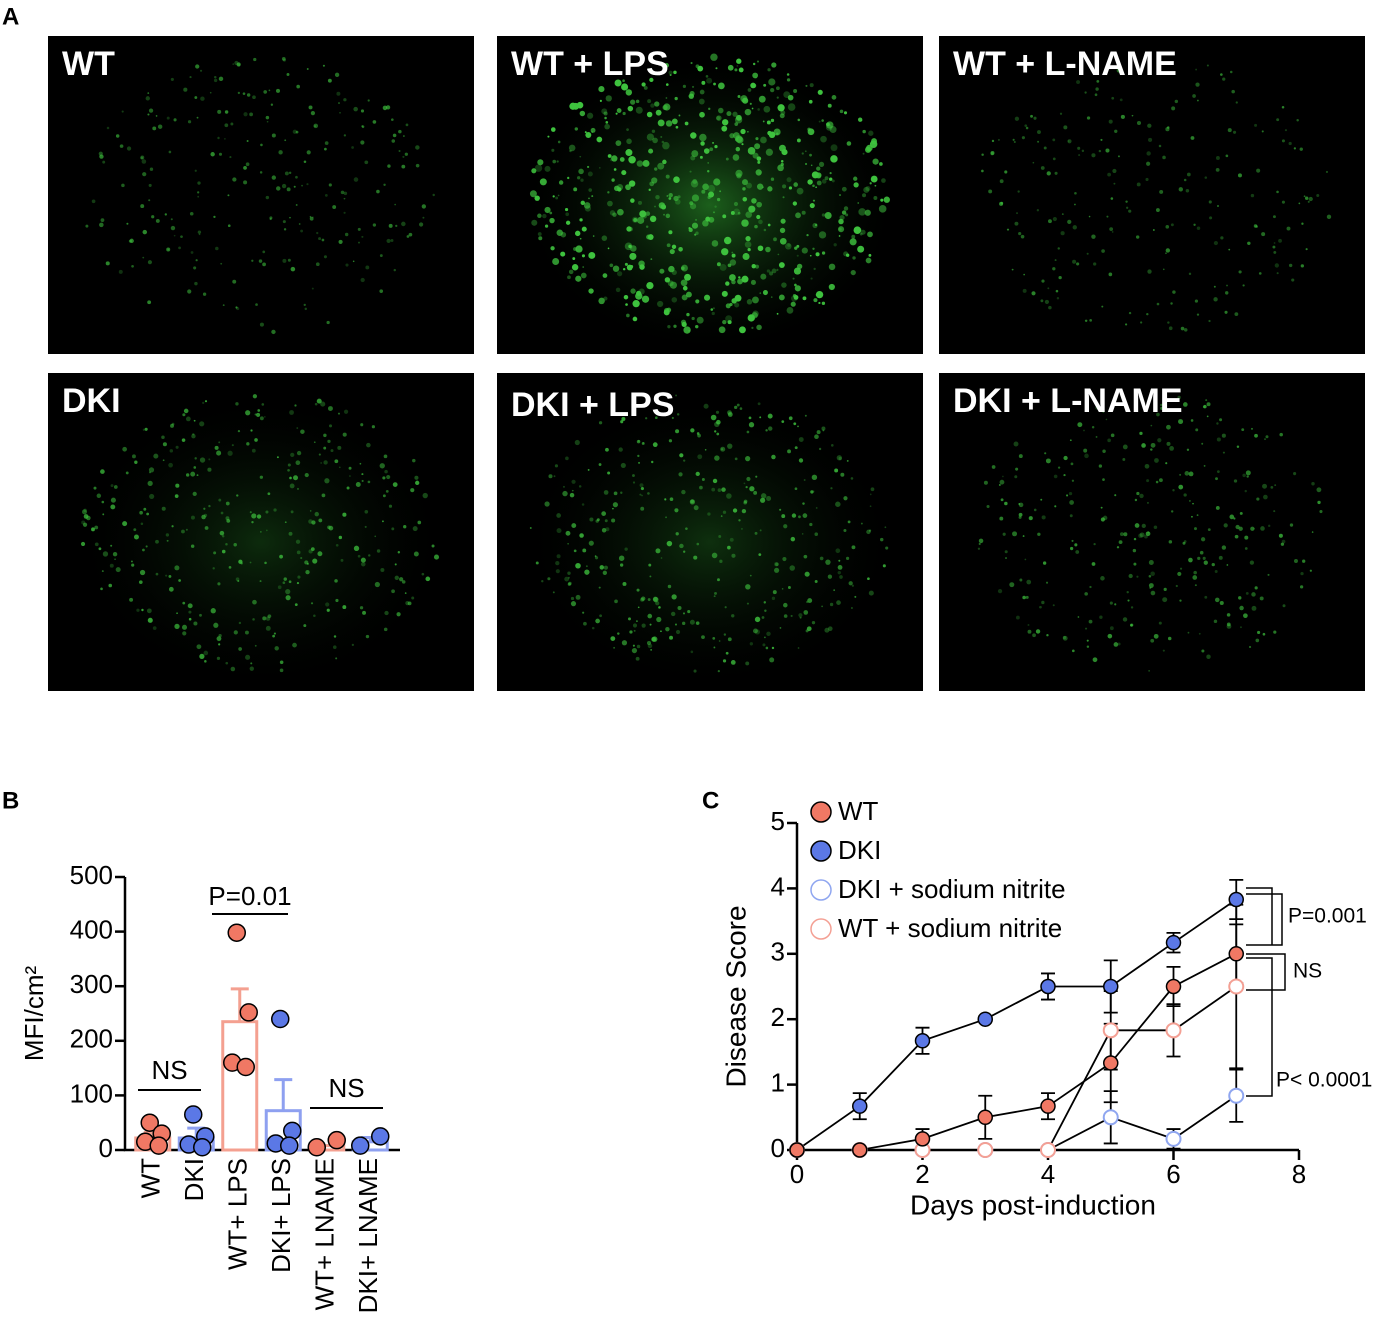 This screenshot has height=1326, width=1380. I want to click on y-tick-label: 1, so click(778, 1082).